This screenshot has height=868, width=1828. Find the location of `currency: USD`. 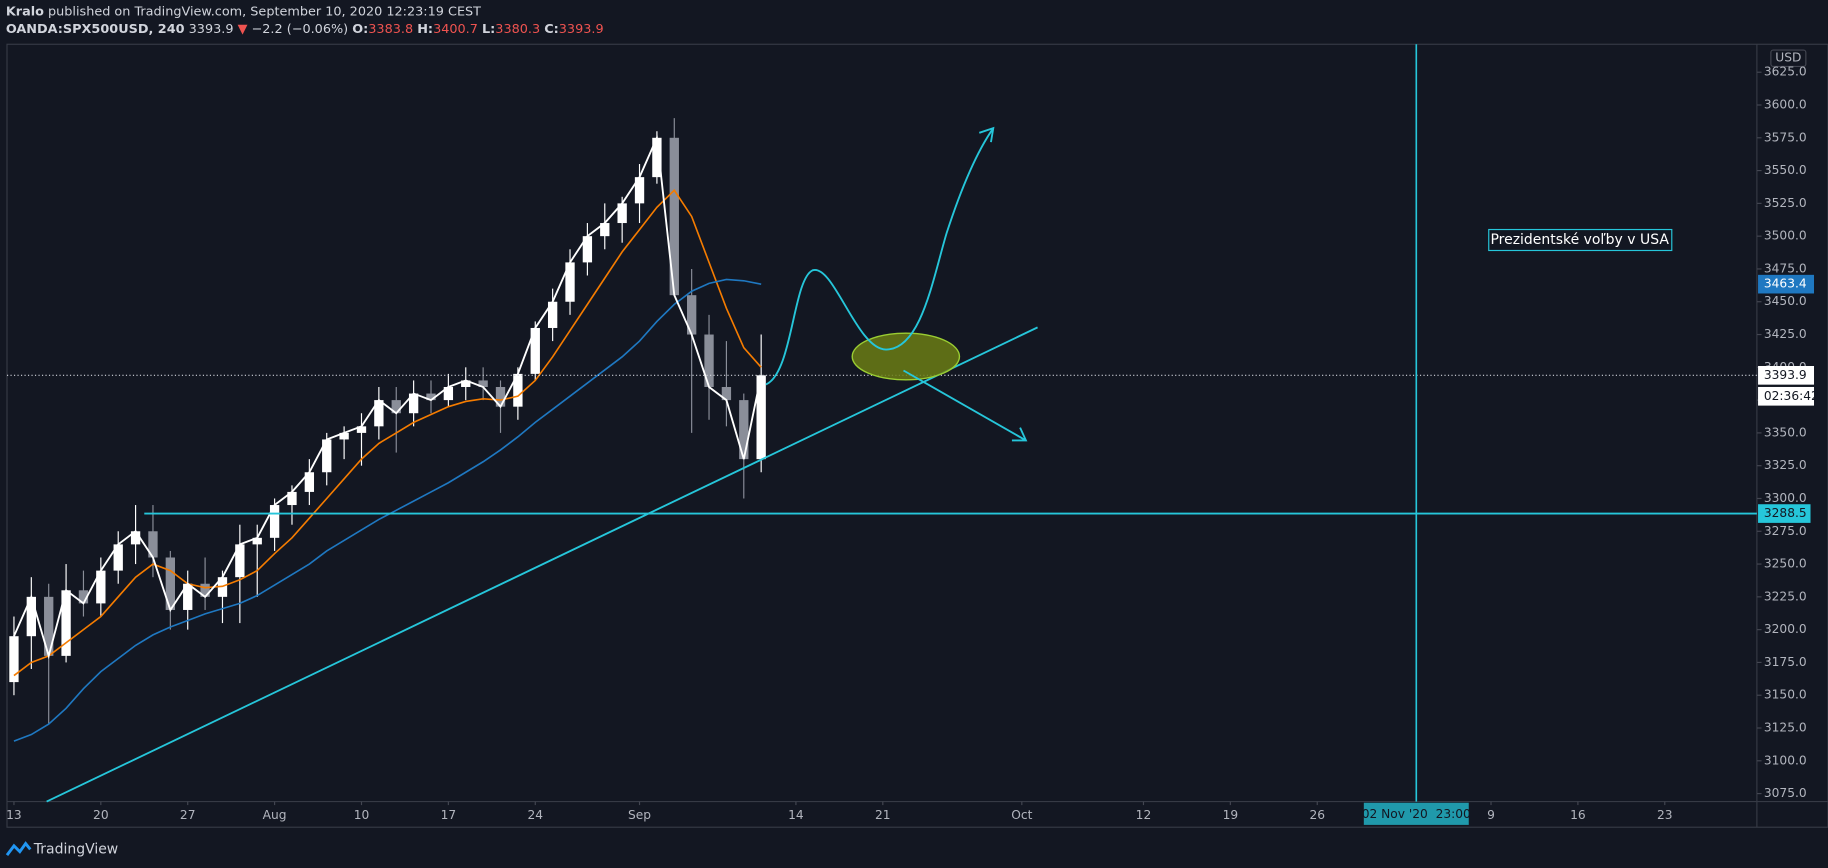

currency: USD is located at coordinates (1788, 58).